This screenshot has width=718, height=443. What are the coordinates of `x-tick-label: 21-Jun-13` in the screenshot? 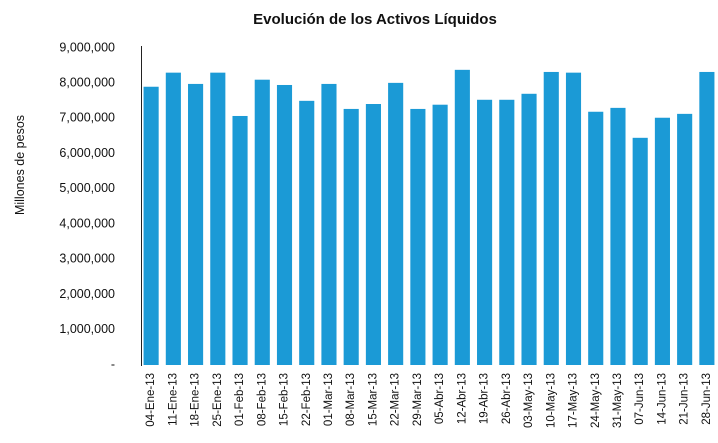 It's located at (685, 399).